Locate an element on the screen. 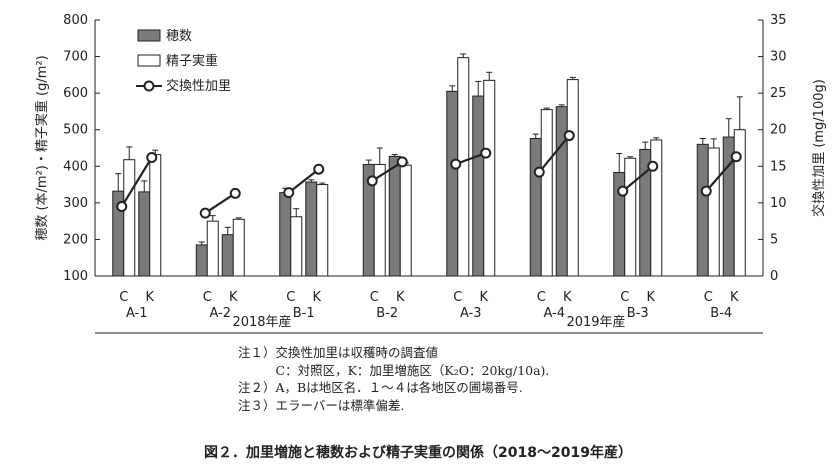  right-tick-label: 10 is located at coordinates (778, 203).